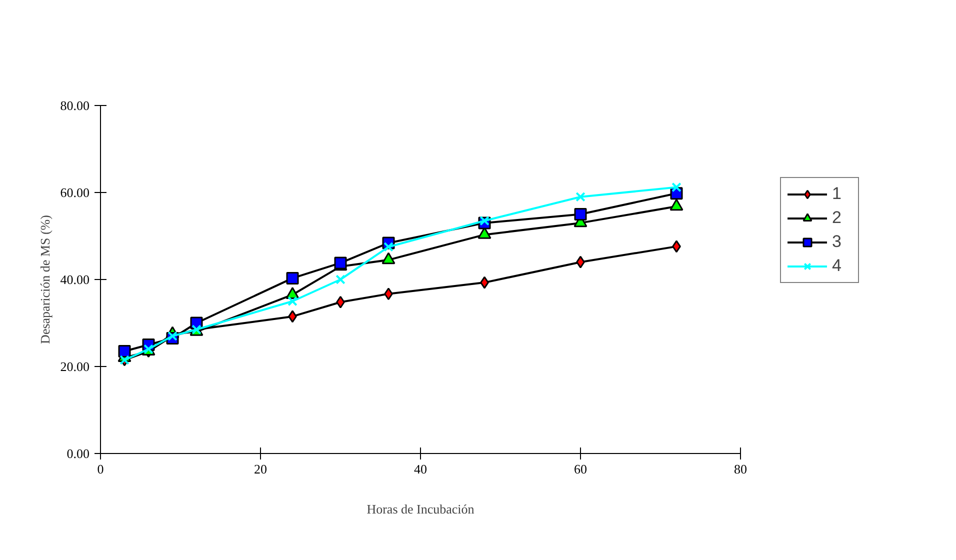  I want to click on x-axis-title: Horas de Incubación, so click(420, 509).